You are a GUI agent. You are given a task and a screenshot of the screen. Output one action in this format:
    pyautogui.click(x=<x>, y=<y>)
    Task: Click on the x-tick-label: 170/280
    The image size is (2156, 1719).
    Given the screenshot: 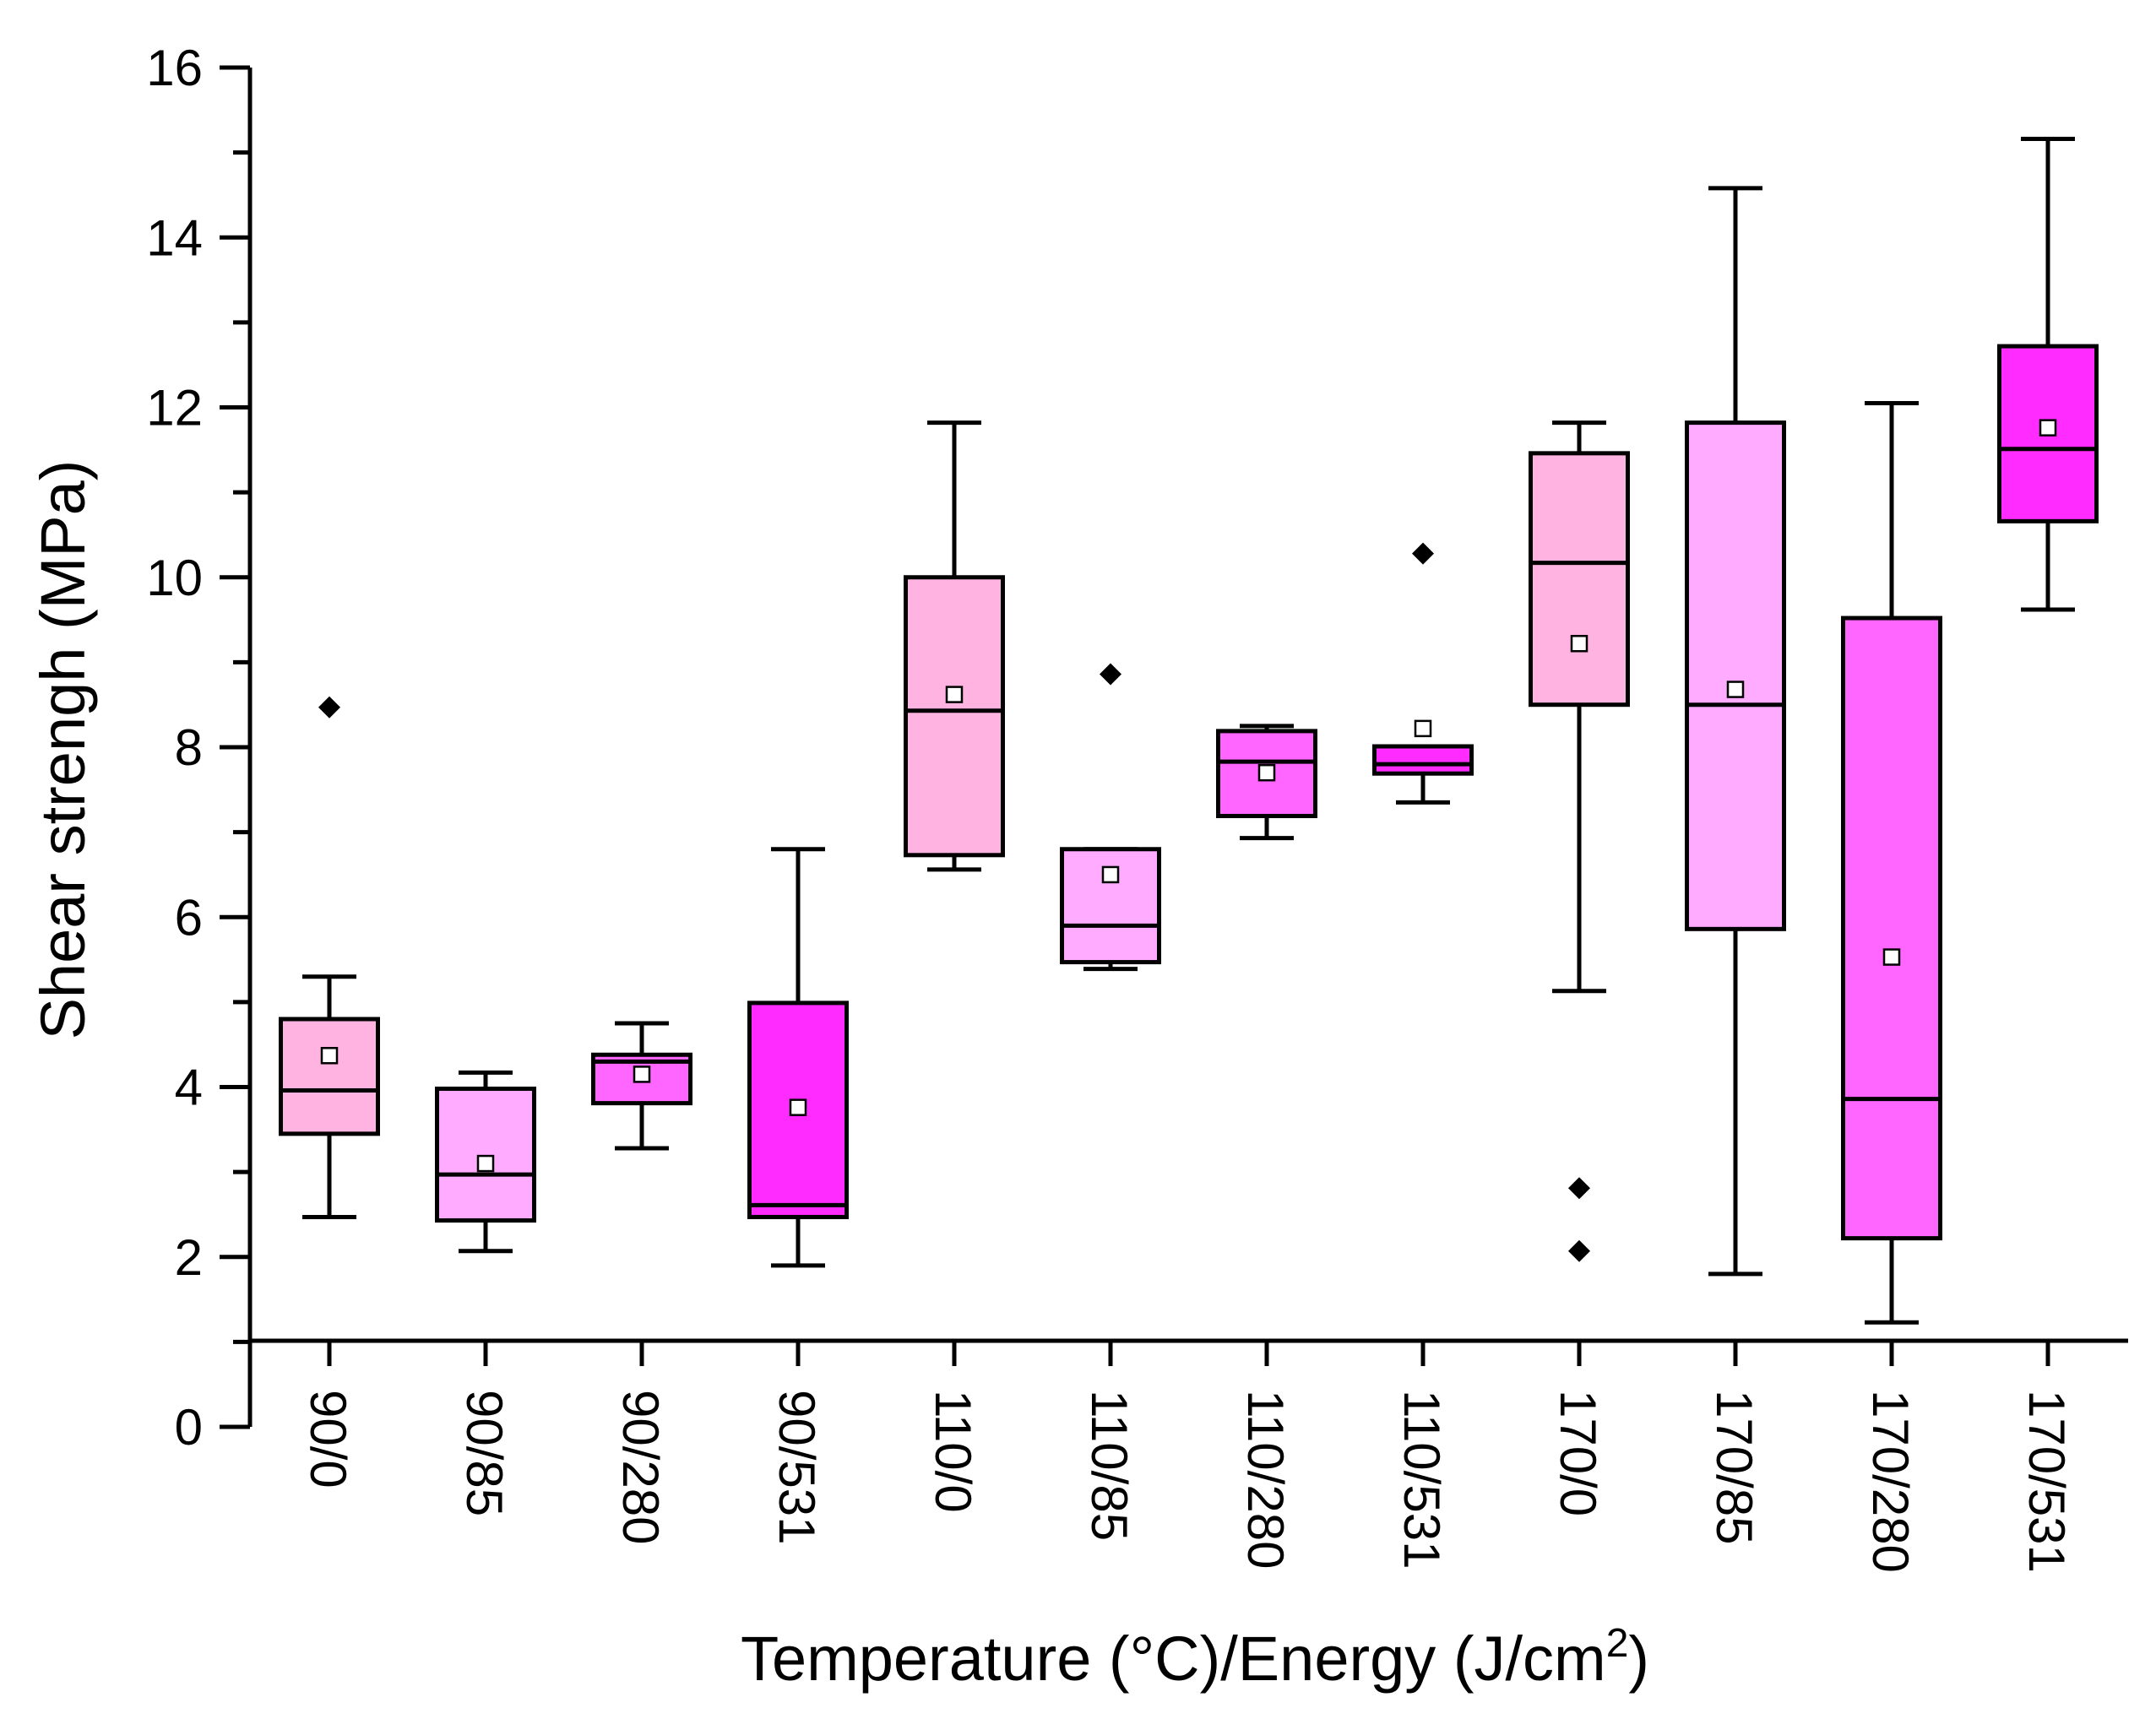 What is the action you would take?
    pyautogui.click(x=1891, y=1481)
    